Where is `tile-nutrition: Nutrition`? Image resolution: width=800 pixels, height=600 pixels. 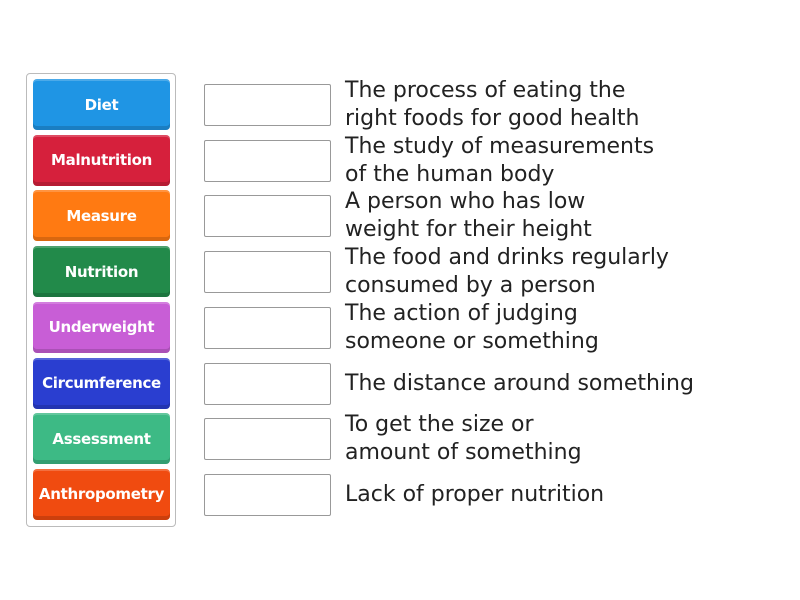 tile-nutrition: Nutrition is located at coordinates (101, 272).